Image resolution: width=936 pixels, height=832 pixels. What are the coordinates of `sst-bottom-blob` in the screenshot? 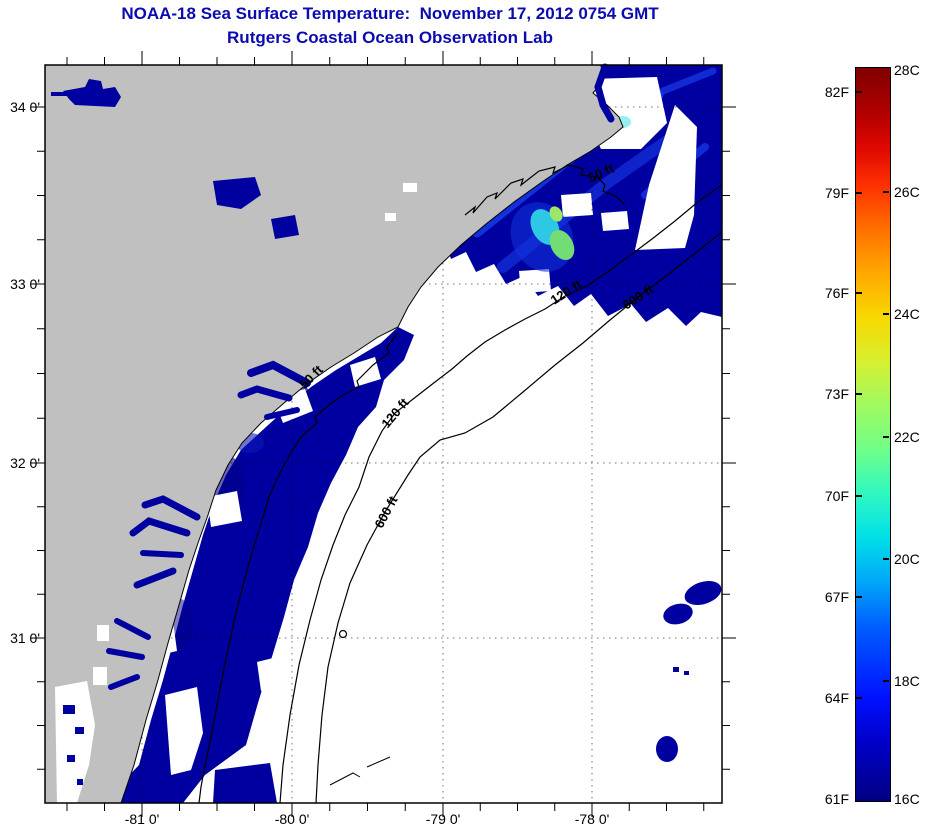 It's located at (245, 783).